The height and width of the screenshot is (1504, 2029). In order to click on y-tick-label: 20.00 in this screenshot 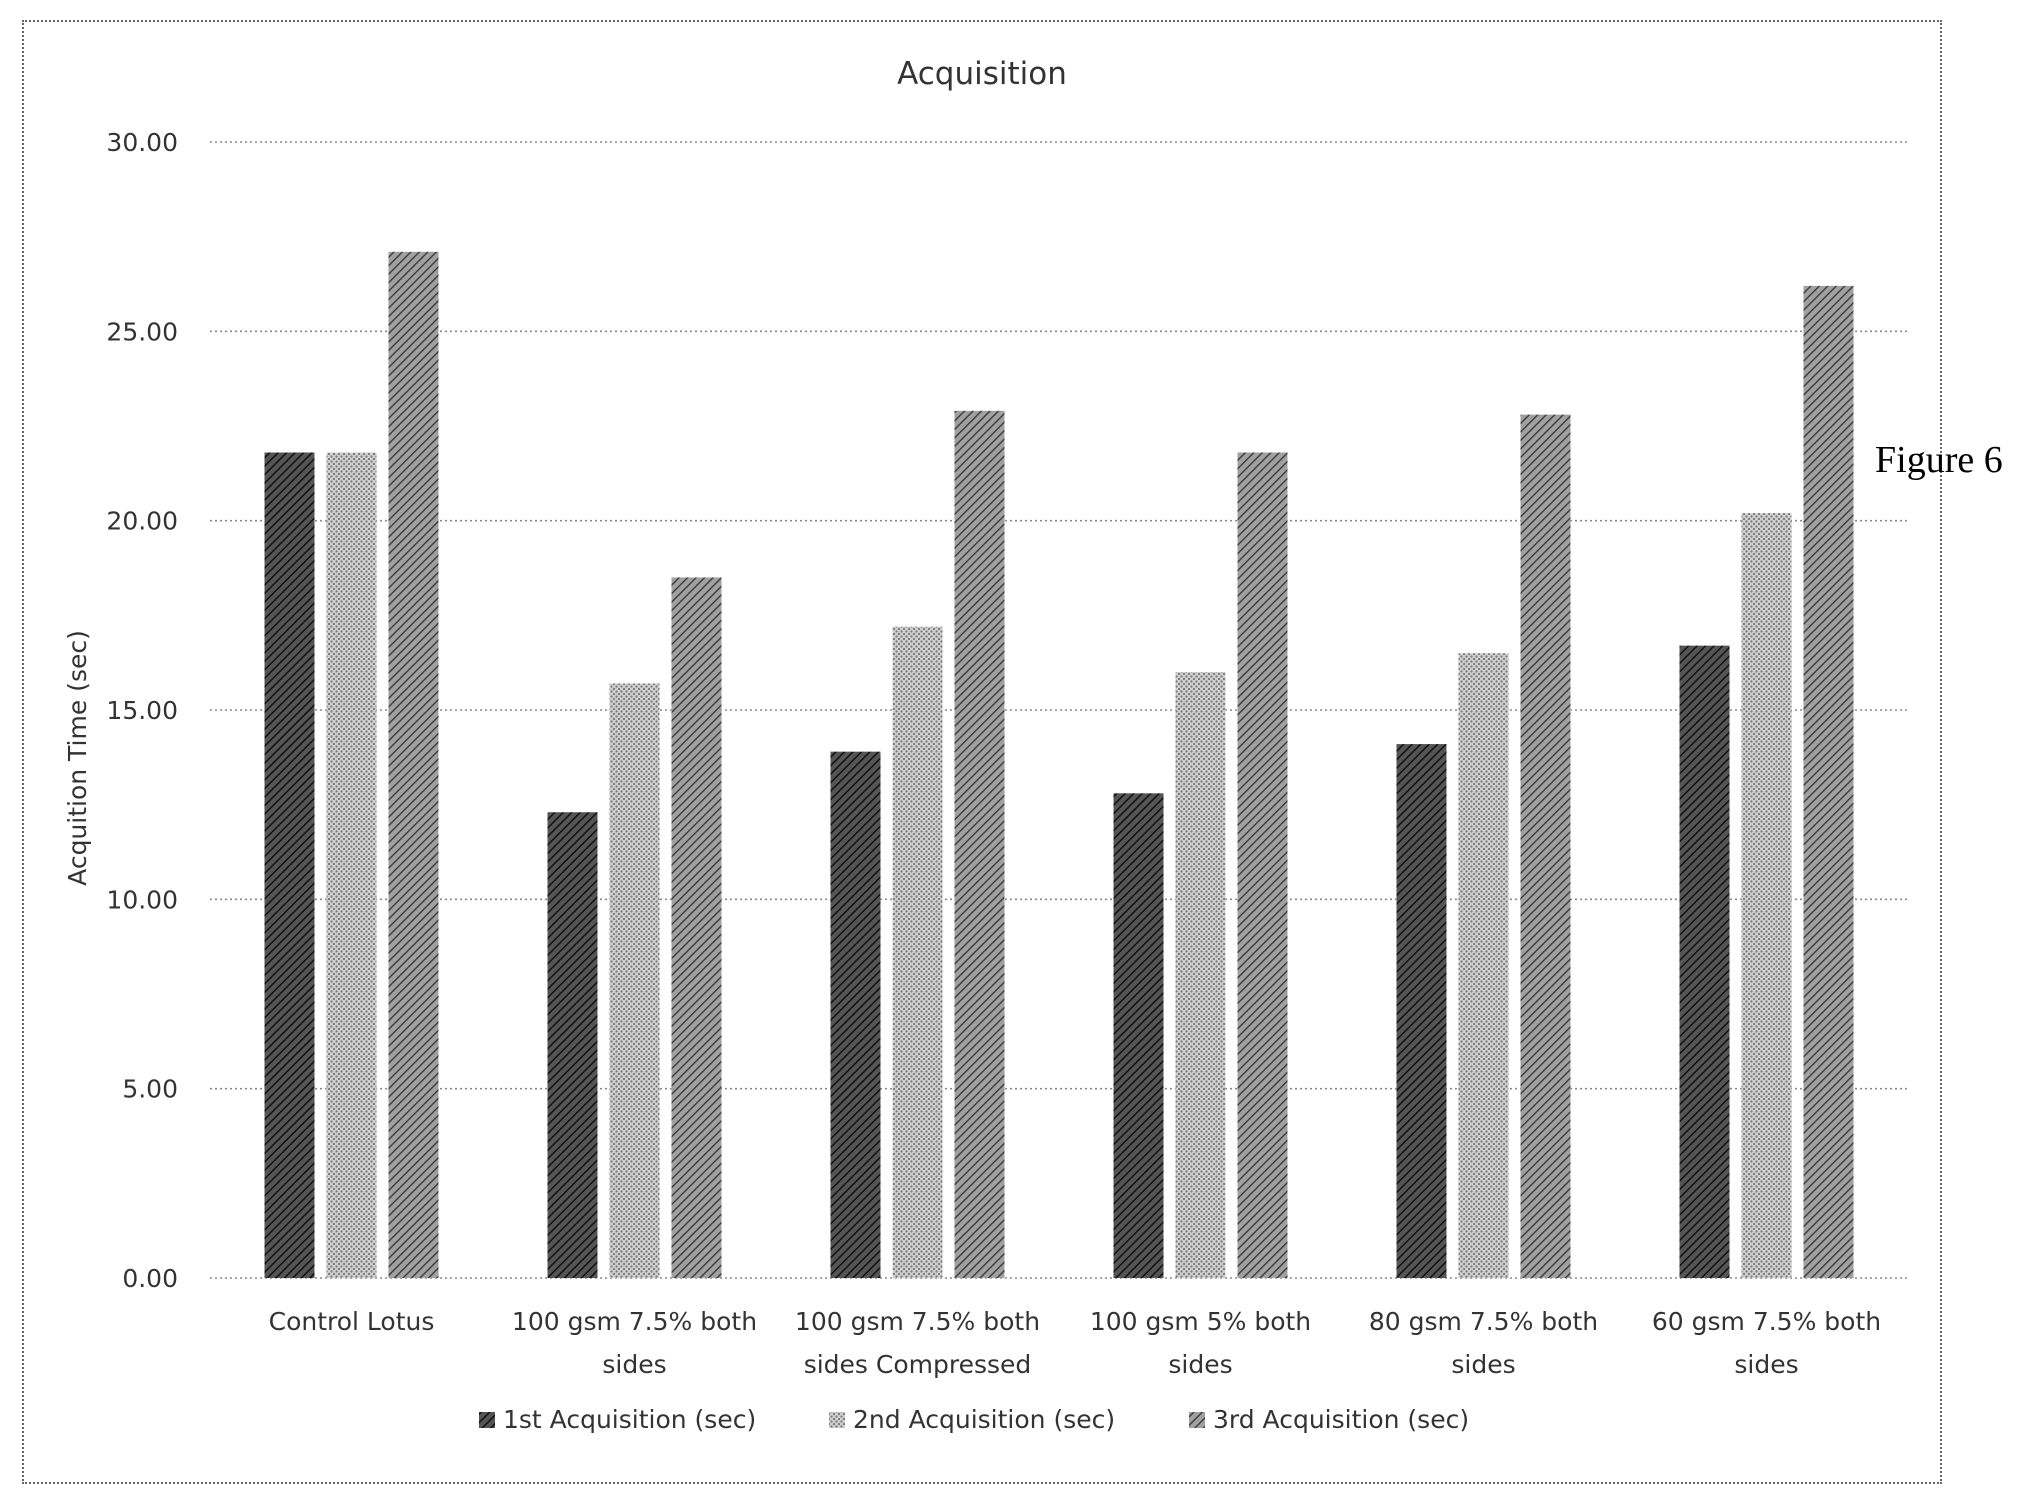, I will do `click(142, 521)`.